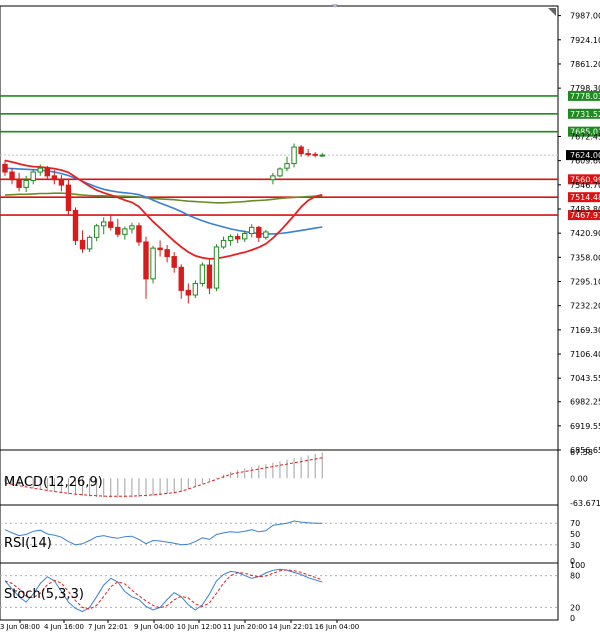 The image size is (600, 637). What do you see at coordinates (245, 627) in the screenshot?
I see `time-tick-label: 11 Jun 20:00` at bounding box center [245, 627].